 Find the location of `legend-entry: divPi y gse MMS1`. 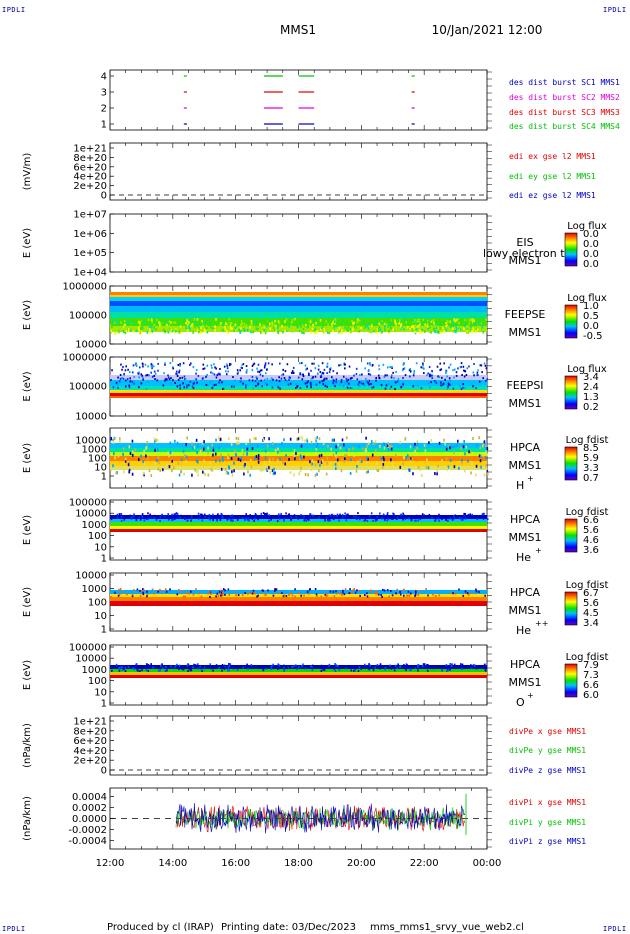

legend-entry: divPi y gse MMS1 is located at coordinates (547, 822).